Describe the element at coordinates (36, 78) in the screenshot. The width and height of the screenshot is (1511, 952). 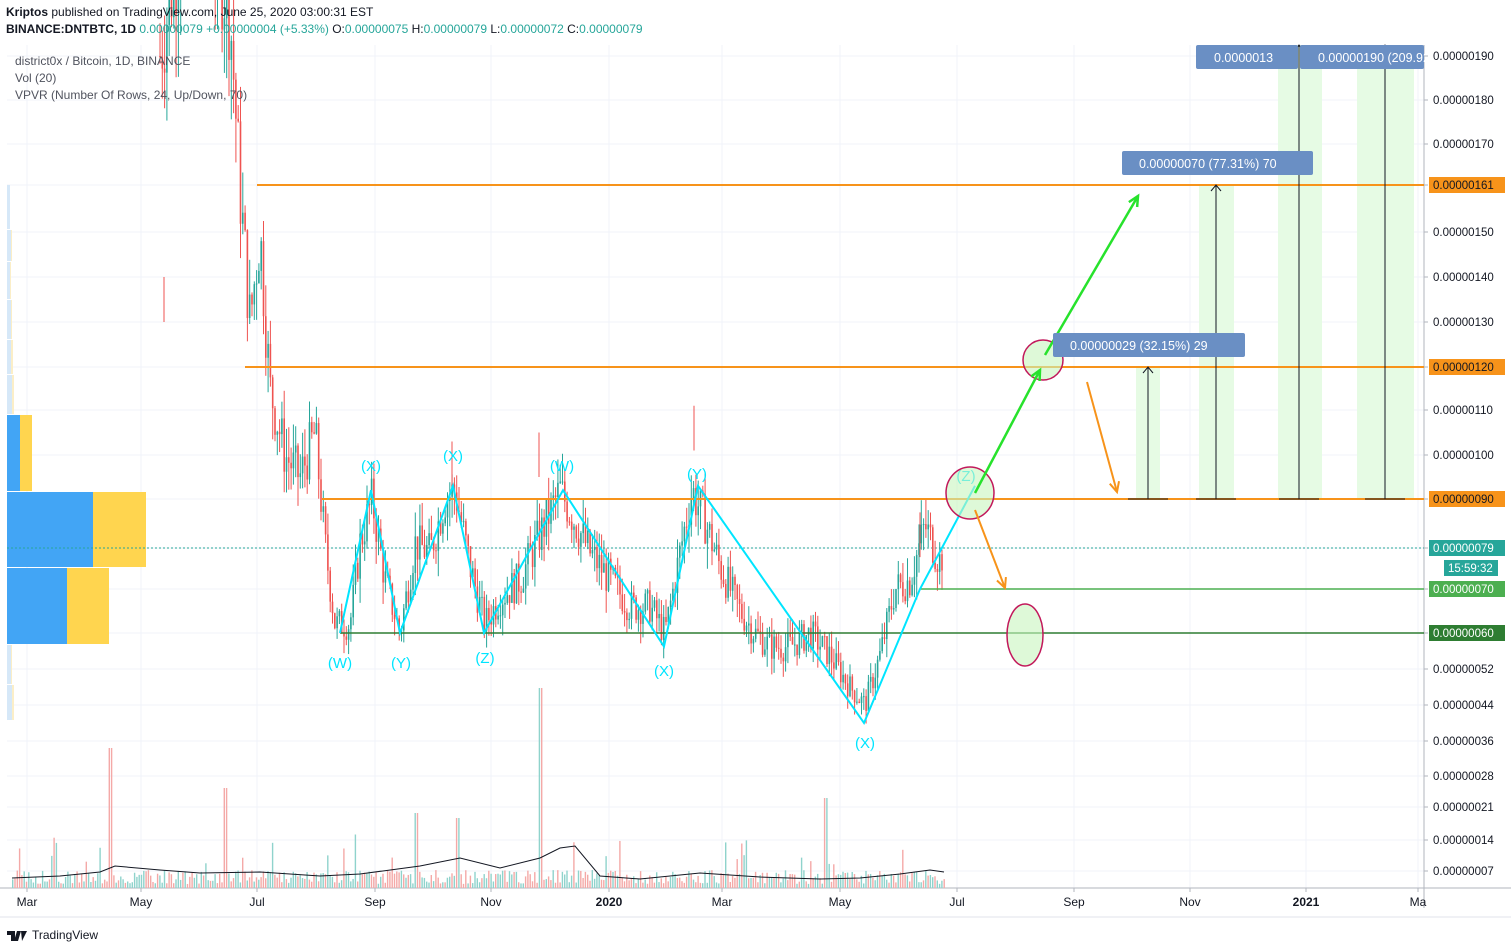
I see `legend-volume: Vol (20)` at that location.